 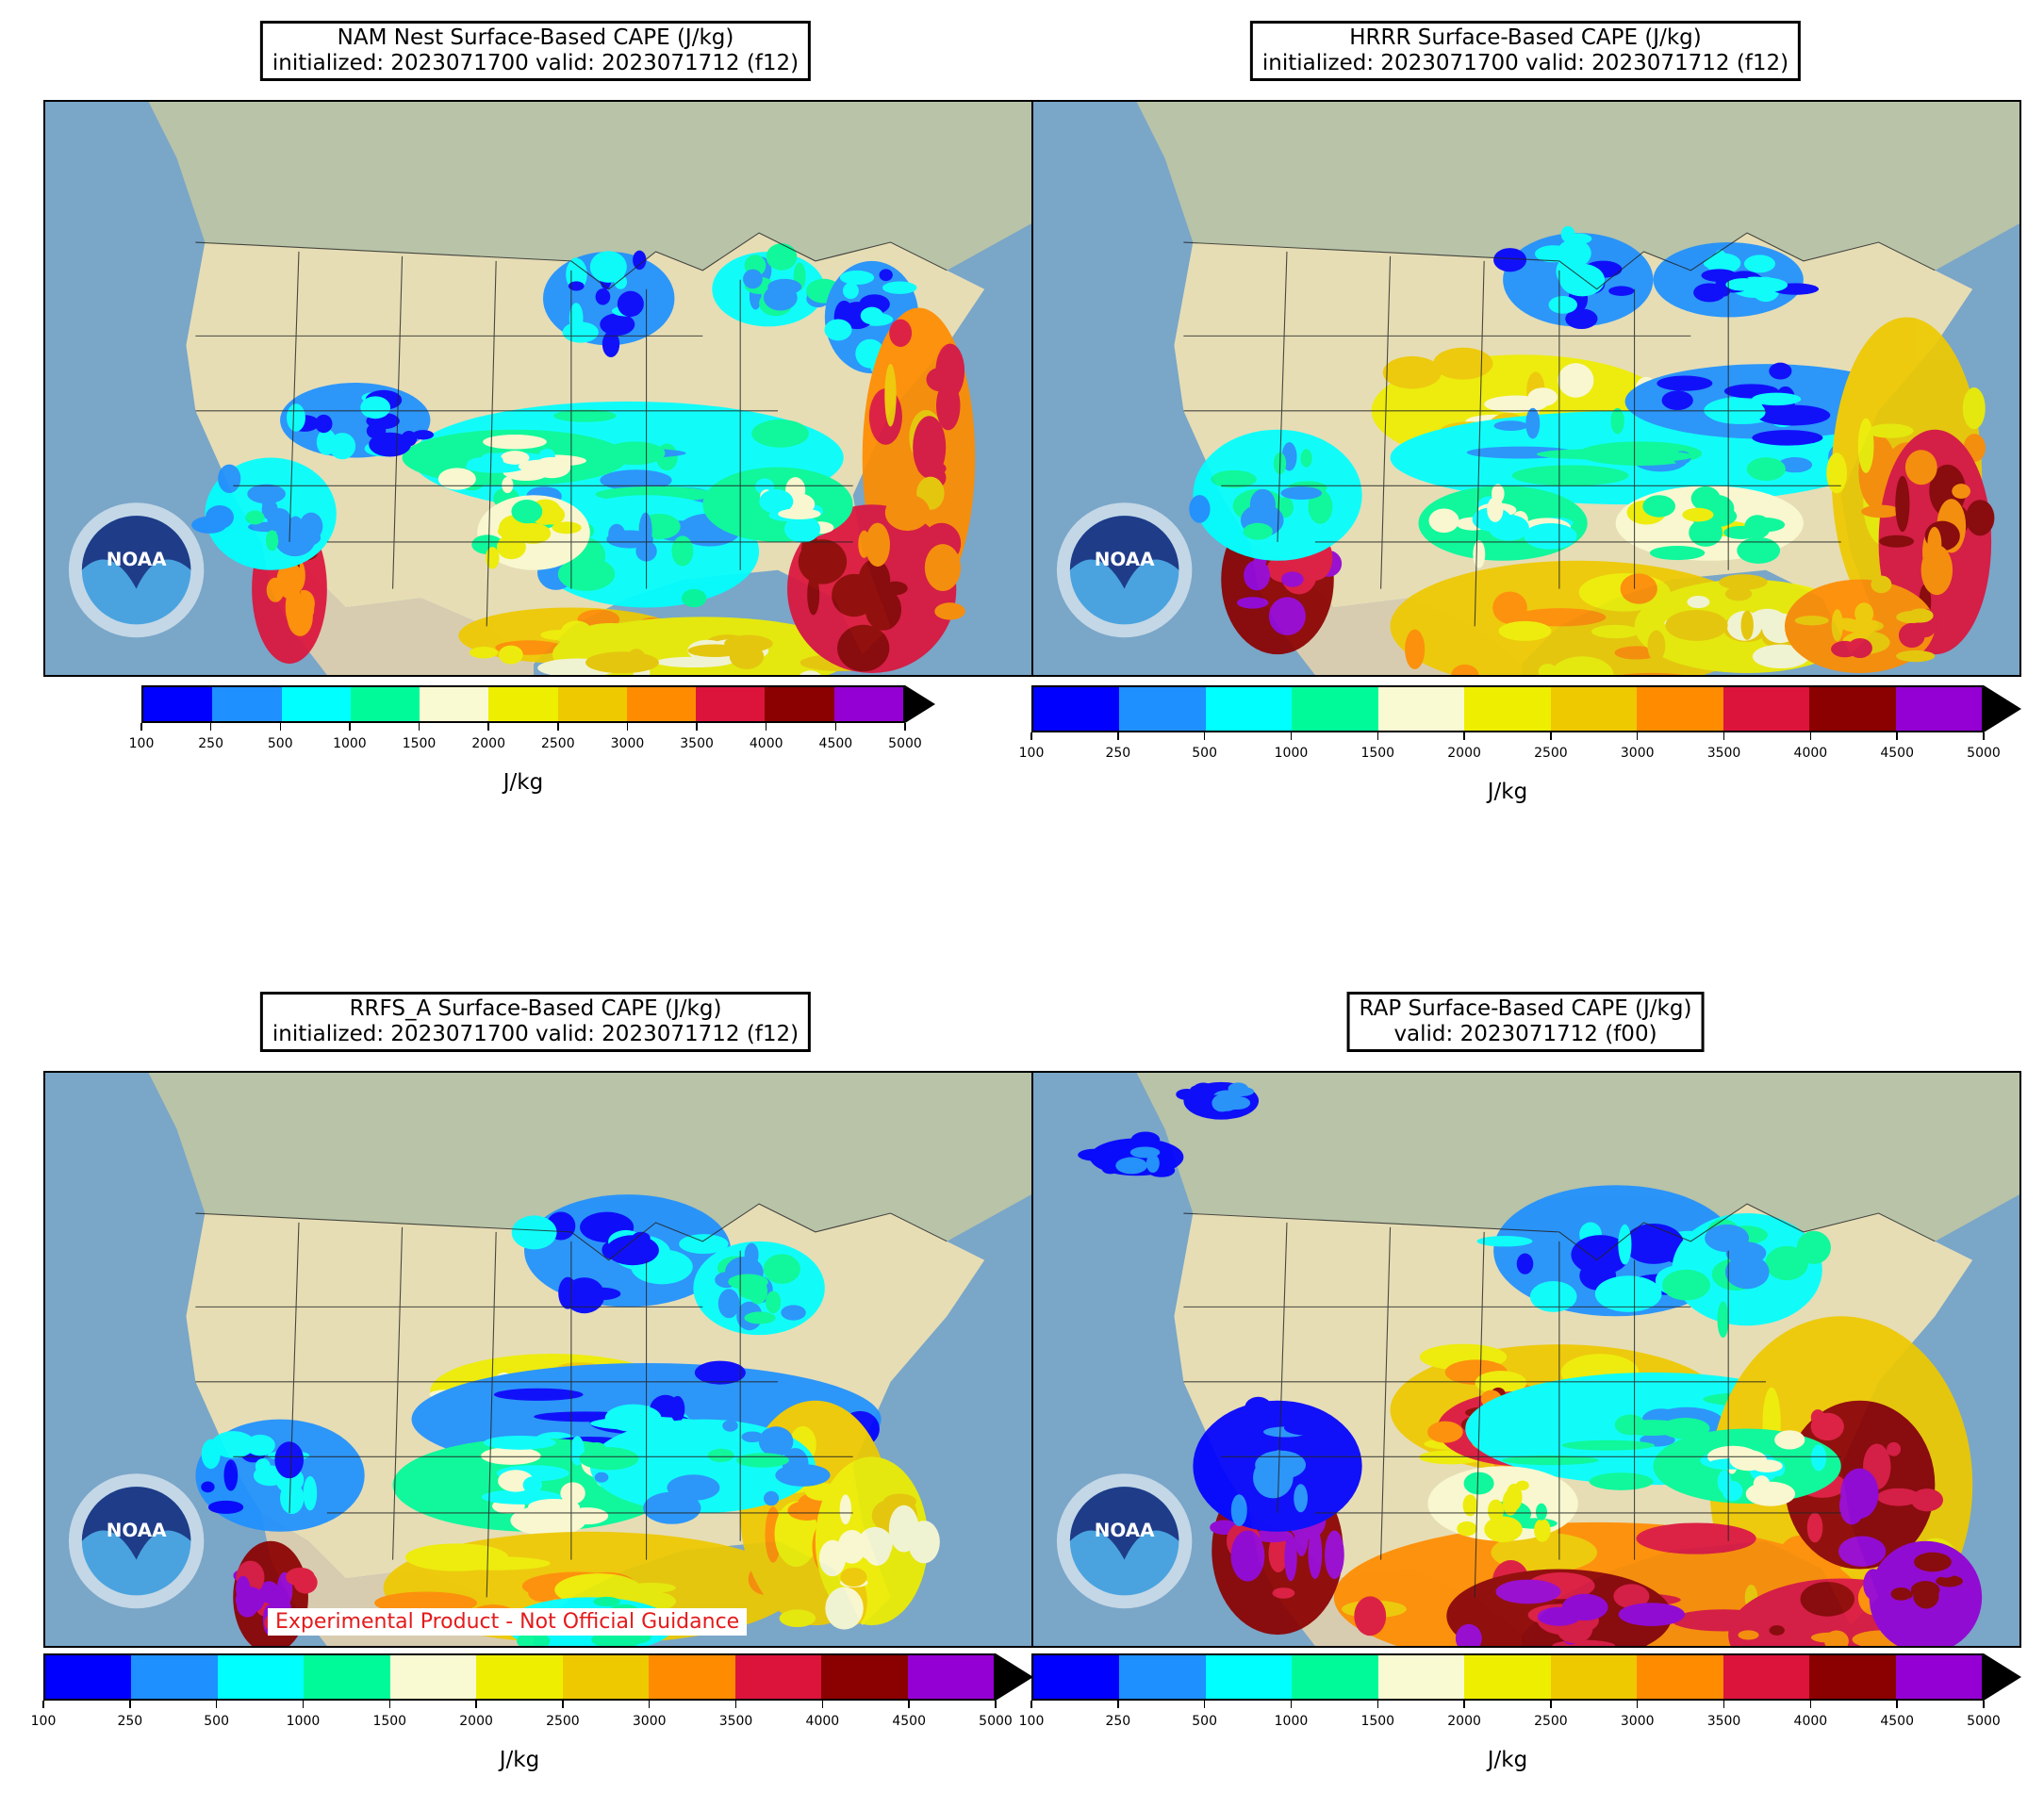 I want to click on colorbar-tick-label: 250, so click(x=130, y=1721).